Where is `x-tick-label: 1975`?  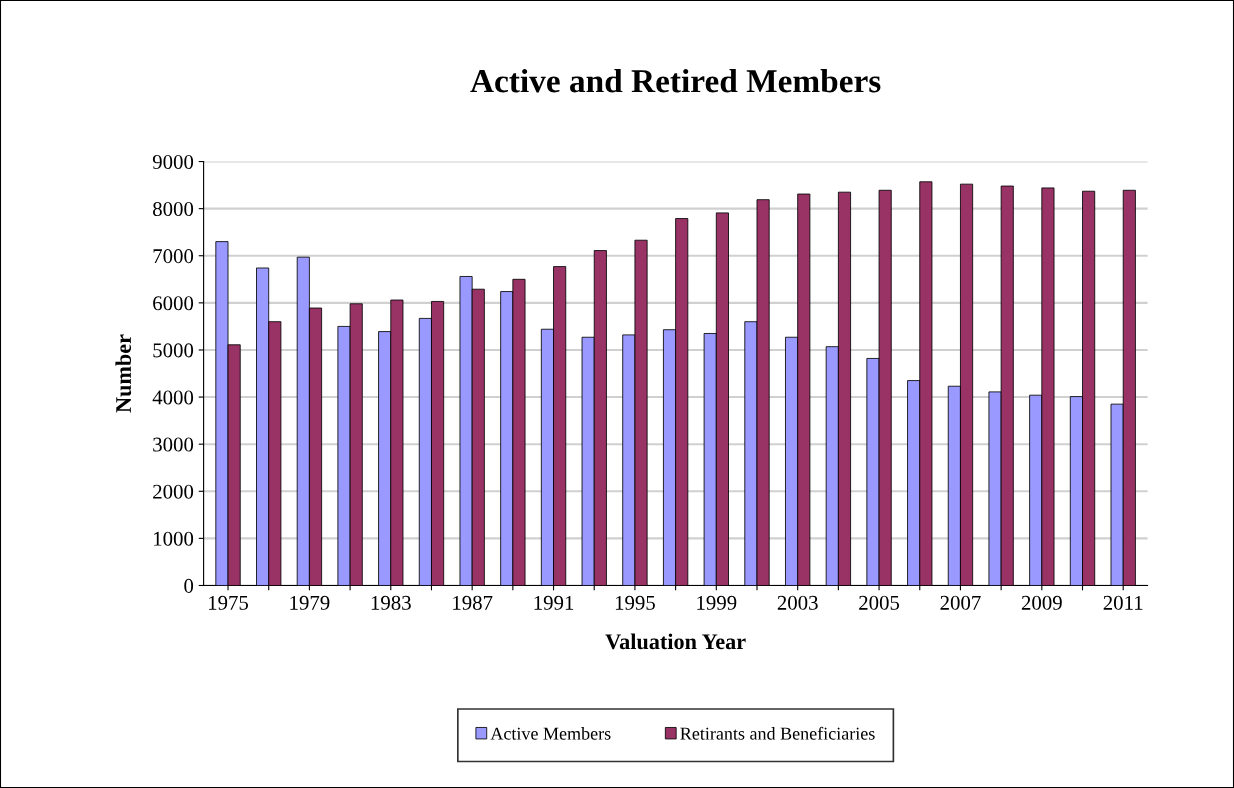 x-tick-label: 1975 is located at coordinates (229, 602).